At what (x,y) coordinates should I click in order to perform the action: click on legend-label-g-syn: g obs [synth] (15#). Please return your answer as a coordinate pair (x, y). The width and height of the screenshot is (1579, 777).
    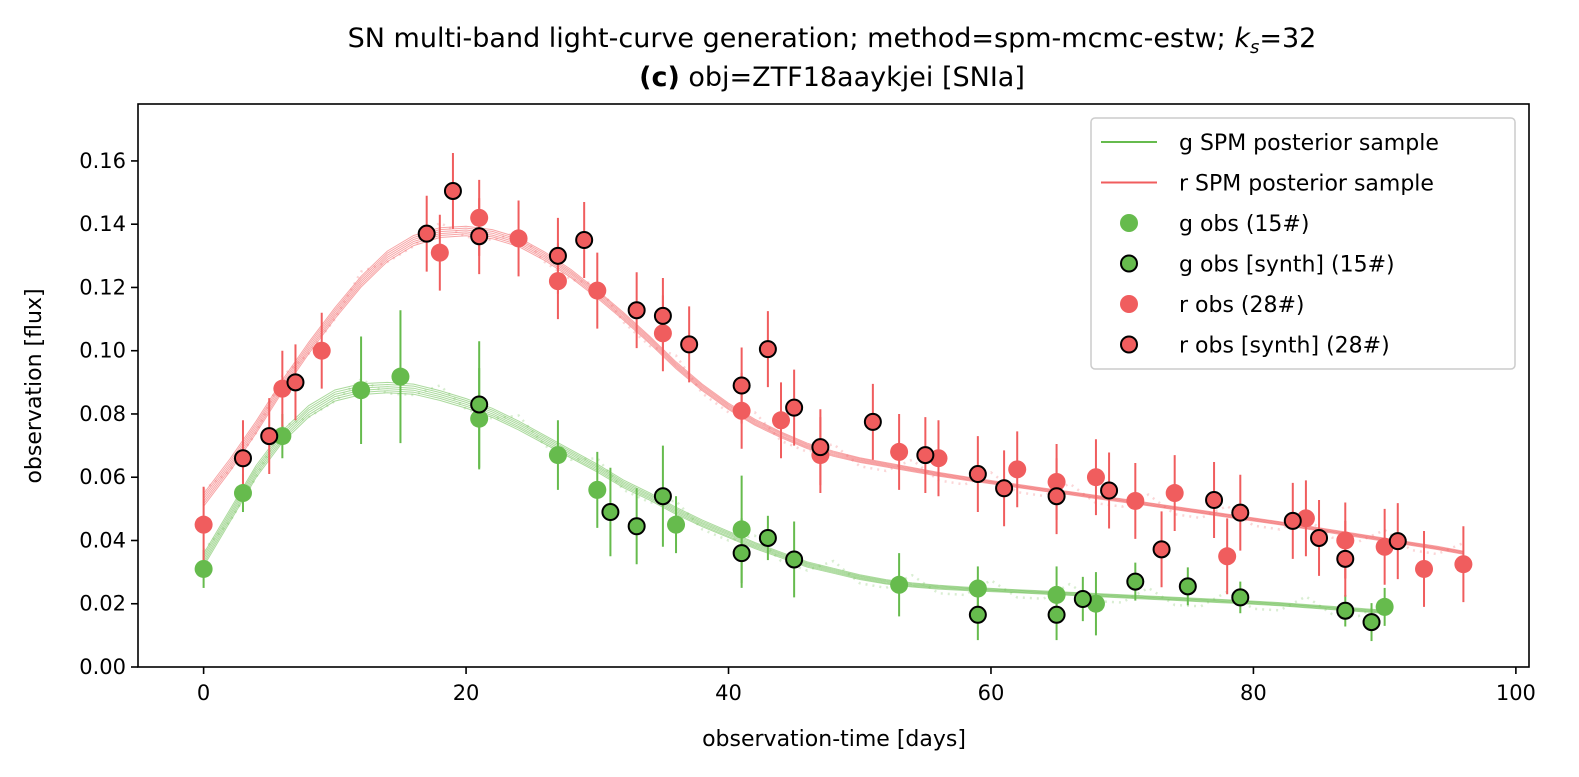
    Looking at the image, I should click on (1287, 265).